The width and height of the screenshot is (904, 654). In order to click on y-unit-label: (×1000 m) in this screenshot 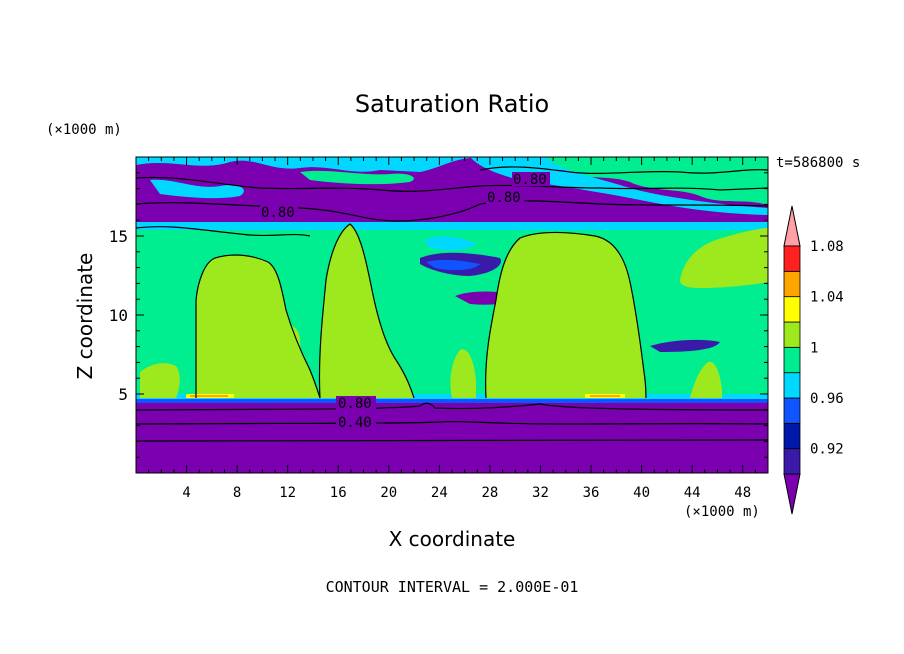, I will do `click(84, 130)`.